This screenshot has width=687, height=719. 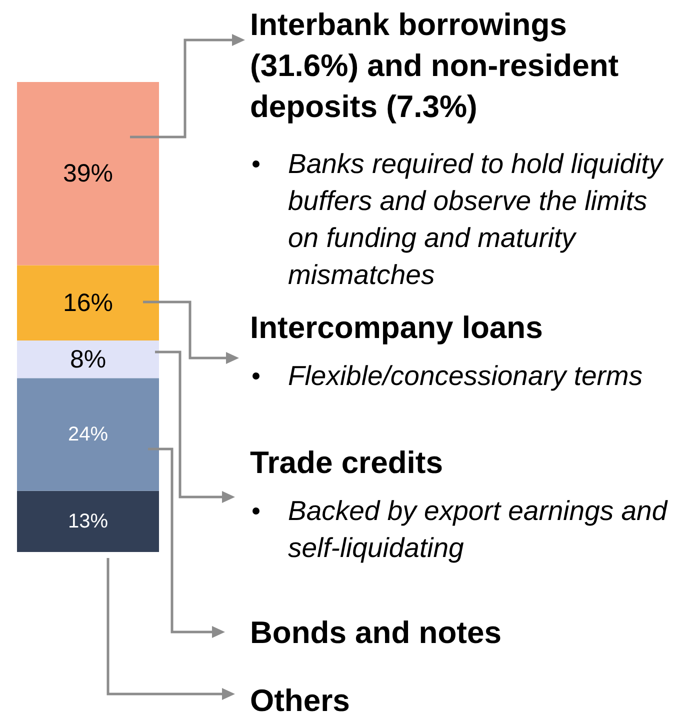 What do you see at coordinates (435, 66) in the screenshot?
I see `text: Interbank borrowings (31.6%) and non-resident deposits (7.3%)` at bounding box center [435, 66].